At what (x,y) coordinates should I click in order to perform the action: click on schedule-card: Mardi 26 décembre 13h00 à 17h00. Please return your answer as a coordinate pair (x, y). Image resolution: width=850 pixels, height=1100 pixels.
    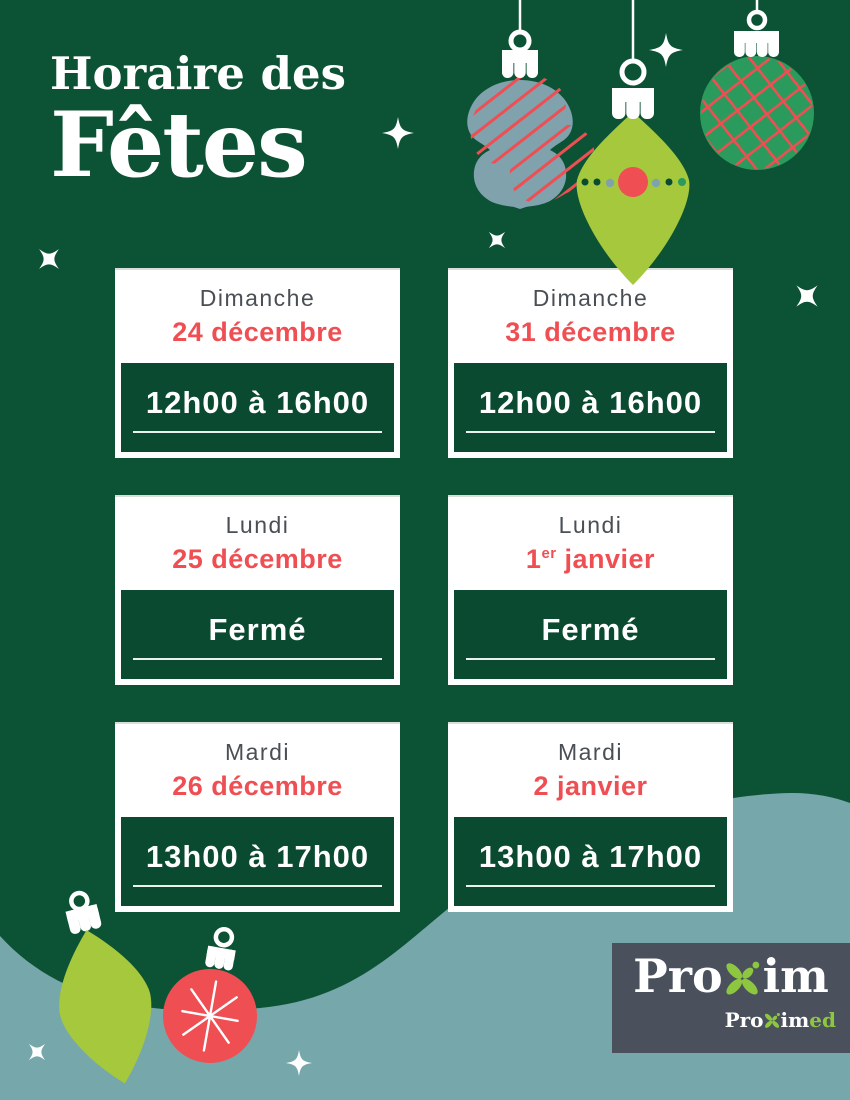
    Looking at the image, I should click on (257, 817).